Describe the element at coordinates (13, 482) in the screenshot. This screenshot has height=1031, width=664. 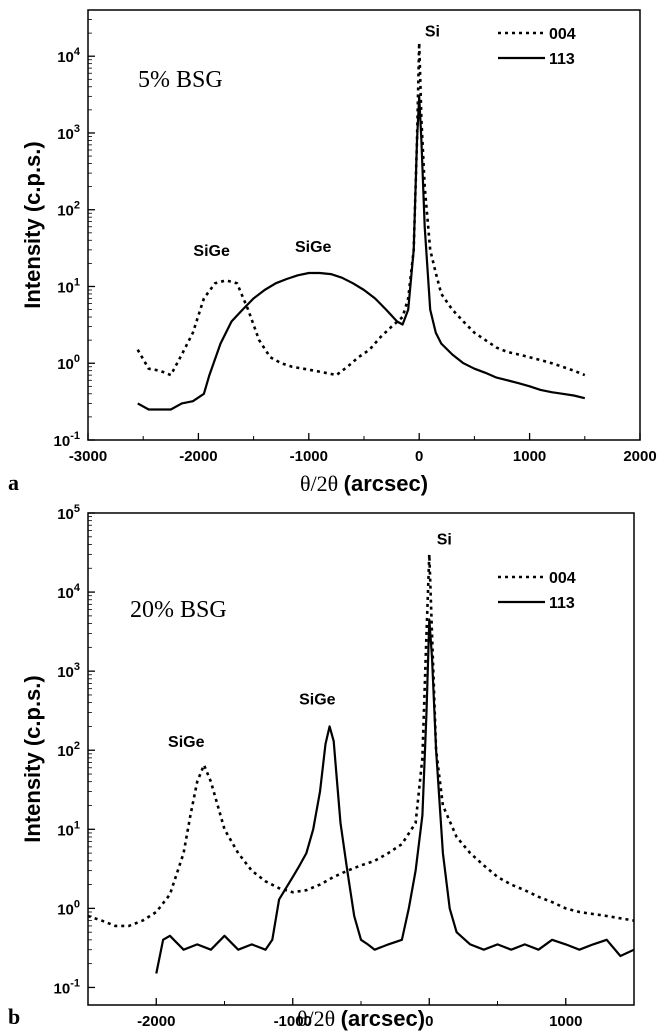
I see `panel-label: a` at that location.